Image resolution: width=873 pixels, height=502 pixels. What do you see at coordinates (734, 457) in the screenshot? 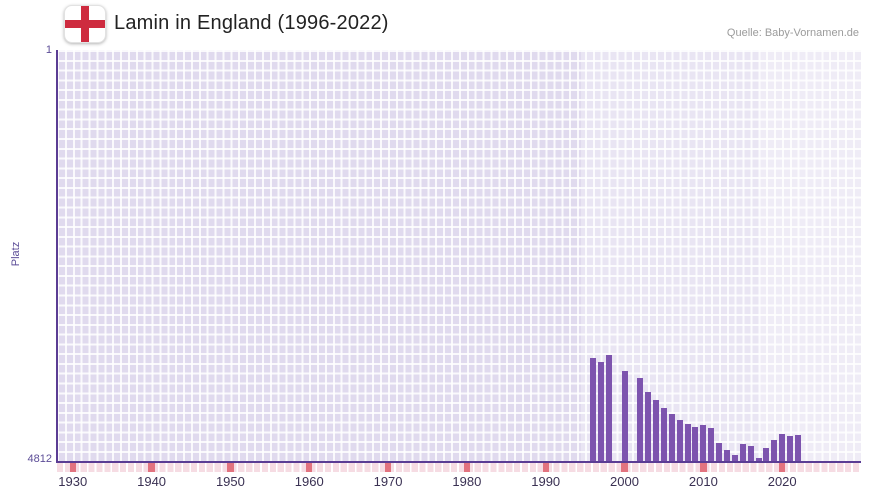
I see `bar-2014` at bounding box center [734, 457].